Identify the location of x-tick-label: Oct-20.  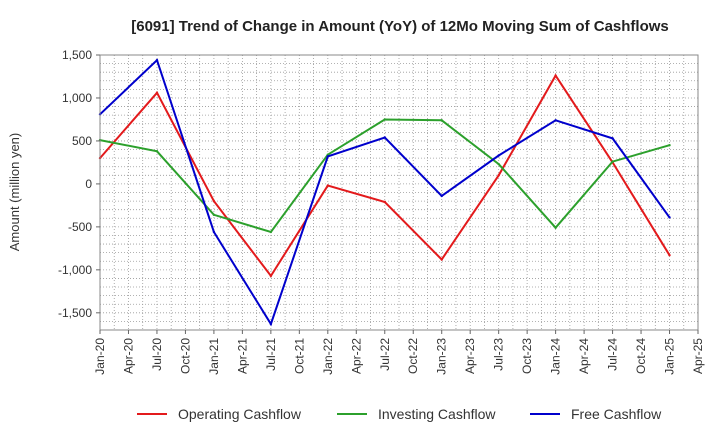
(185, 356).